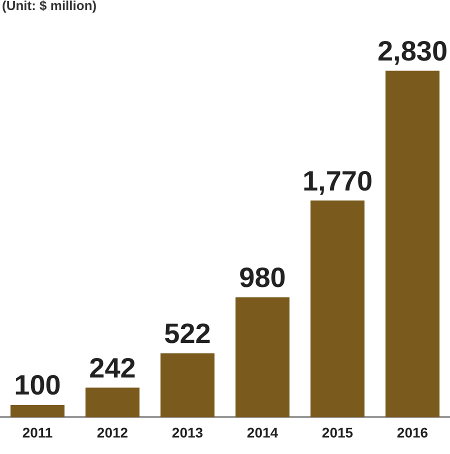 The image size is (450, 454). I want to click on x-tick-label: 2016, so click(412, 432).